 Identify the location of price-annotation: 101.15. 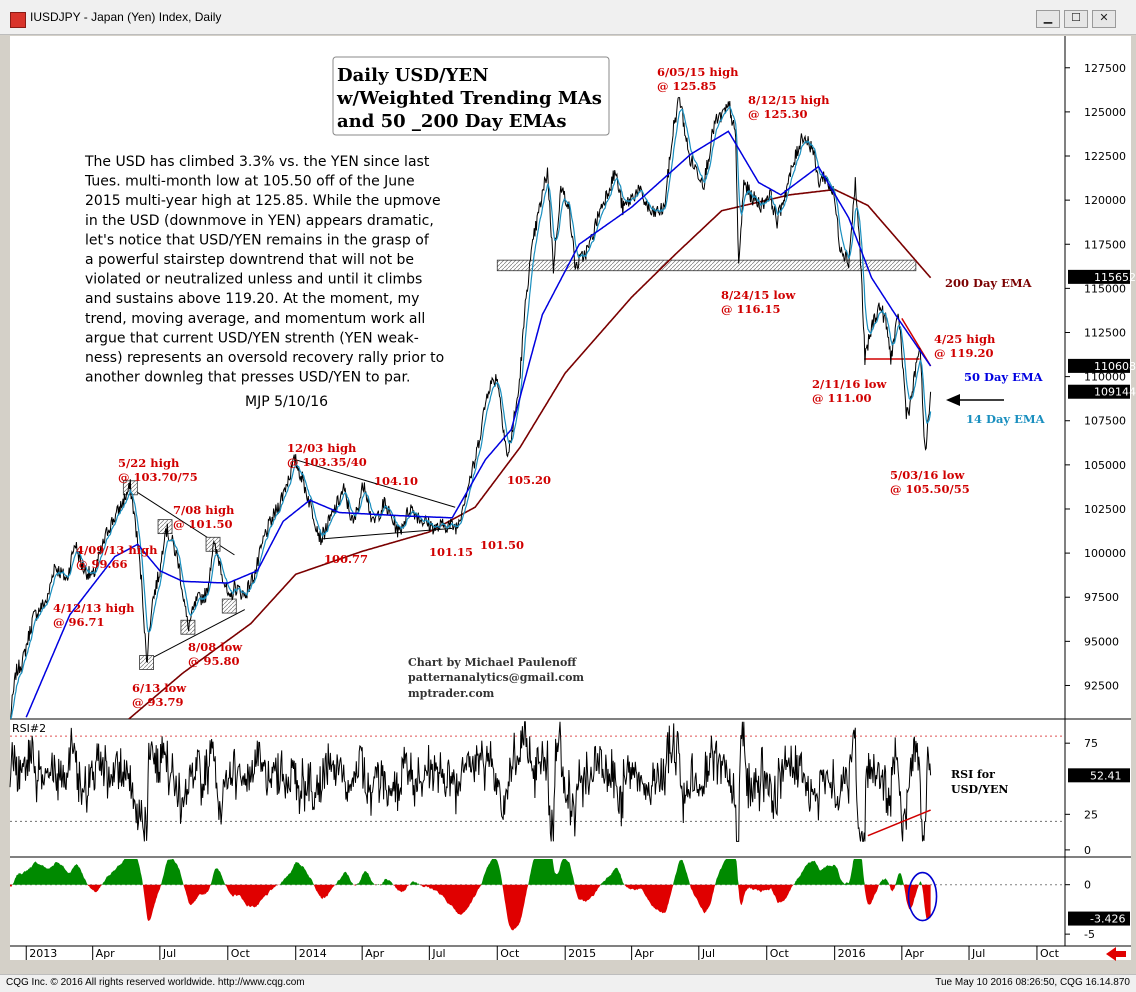
(451, 552).